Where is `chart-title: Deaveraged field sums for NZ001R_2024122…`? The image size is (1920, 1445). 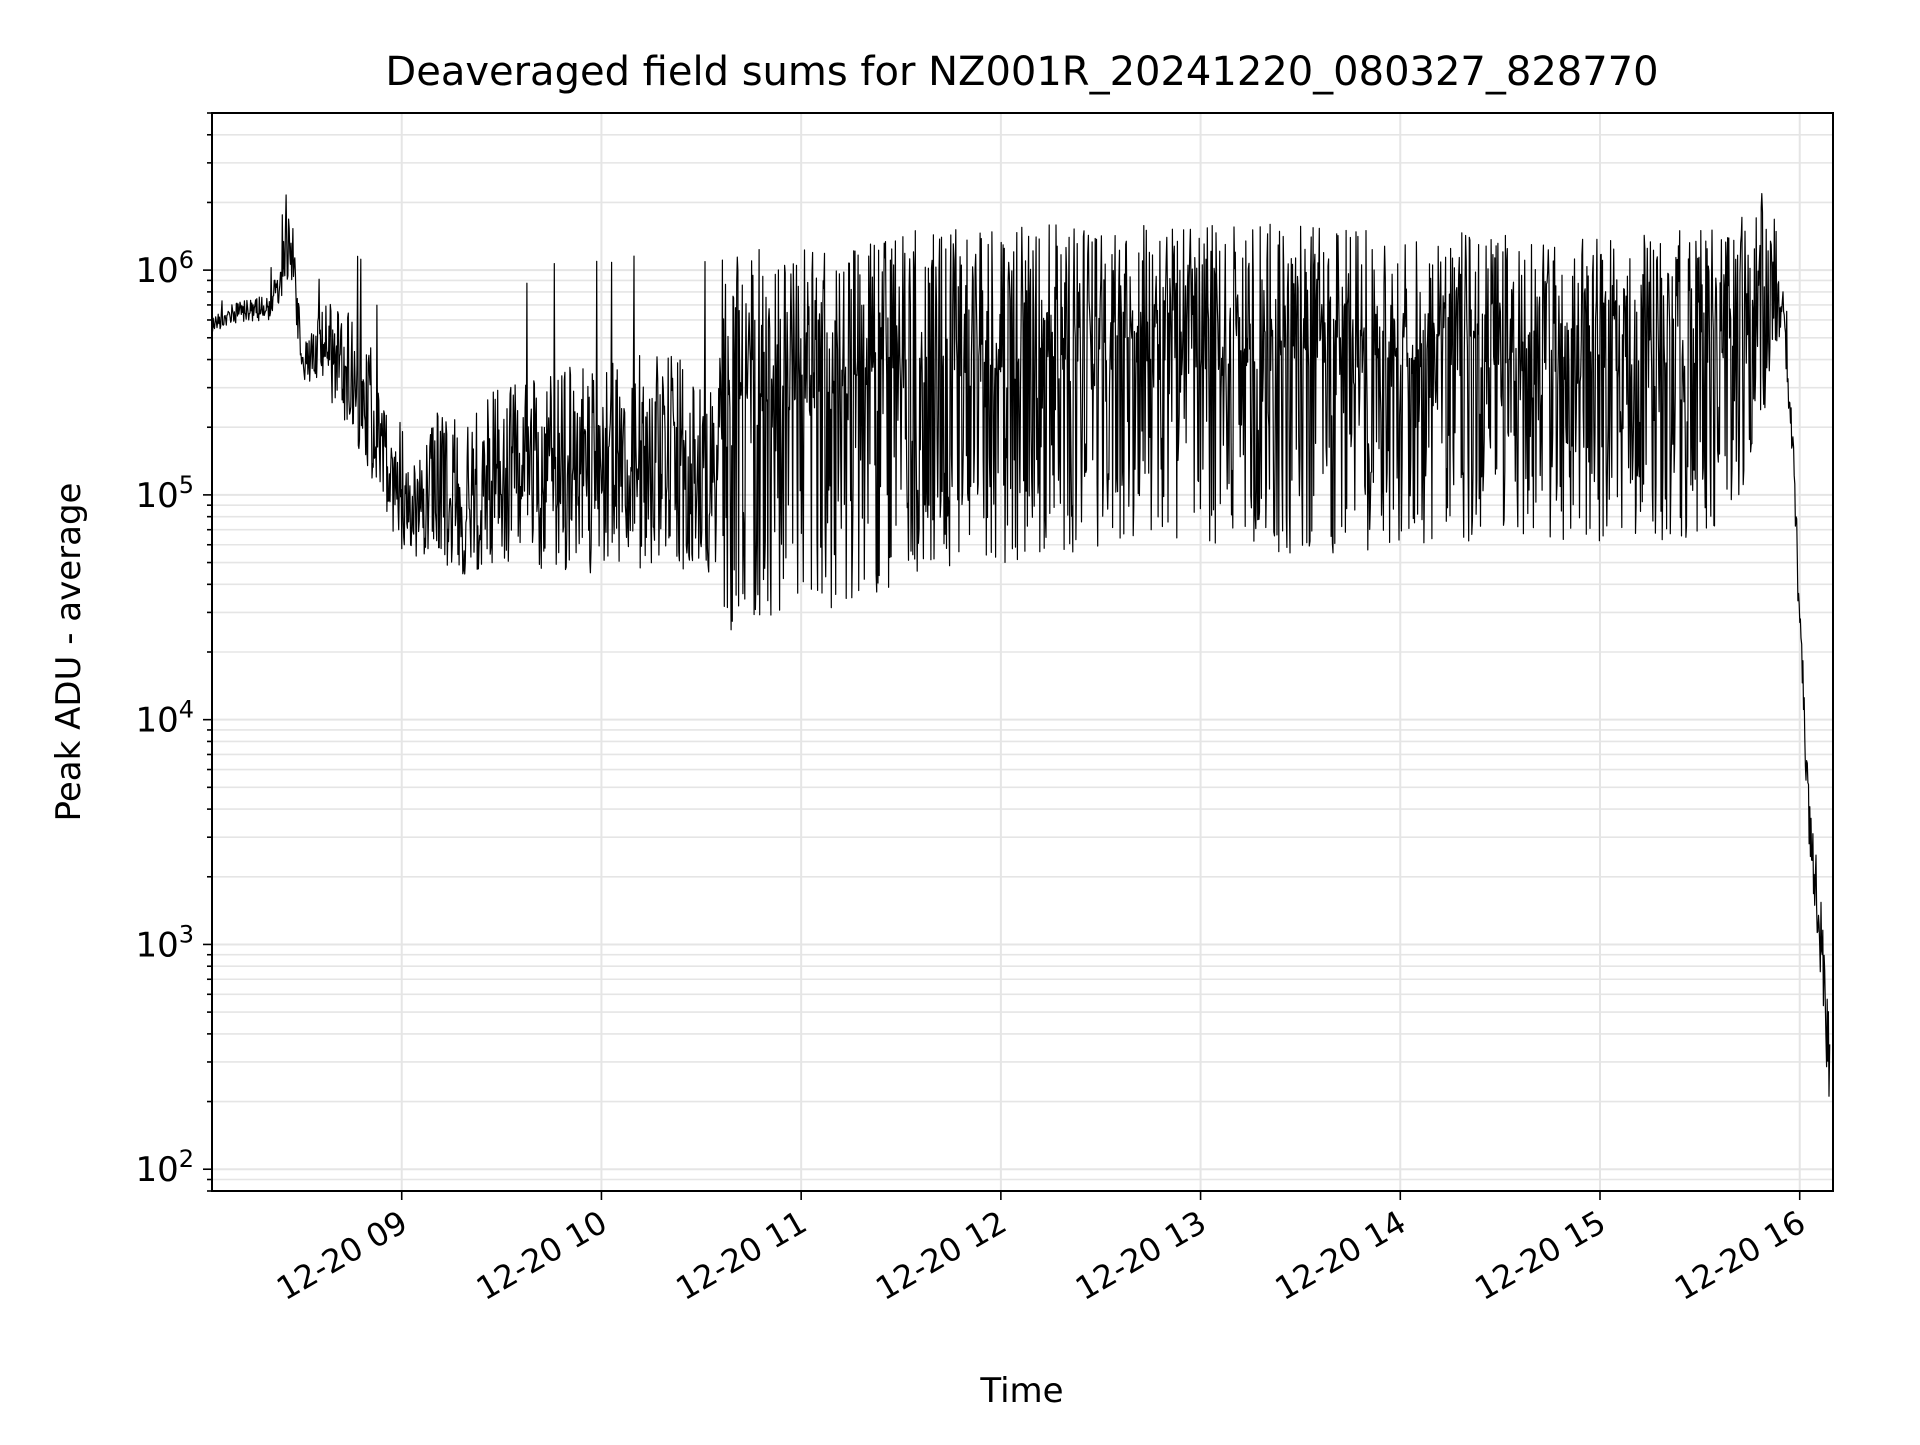
chart-title: Deaveraged field sums for NZ001R_2024122… is located at coordinates (1021, 72).